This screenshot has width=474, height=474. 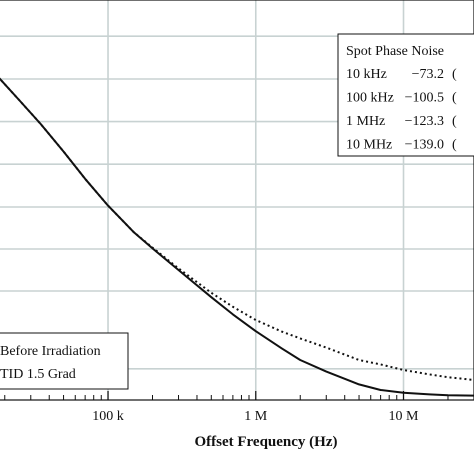 I want to click on legend-frame, so click(x=64, y=361).